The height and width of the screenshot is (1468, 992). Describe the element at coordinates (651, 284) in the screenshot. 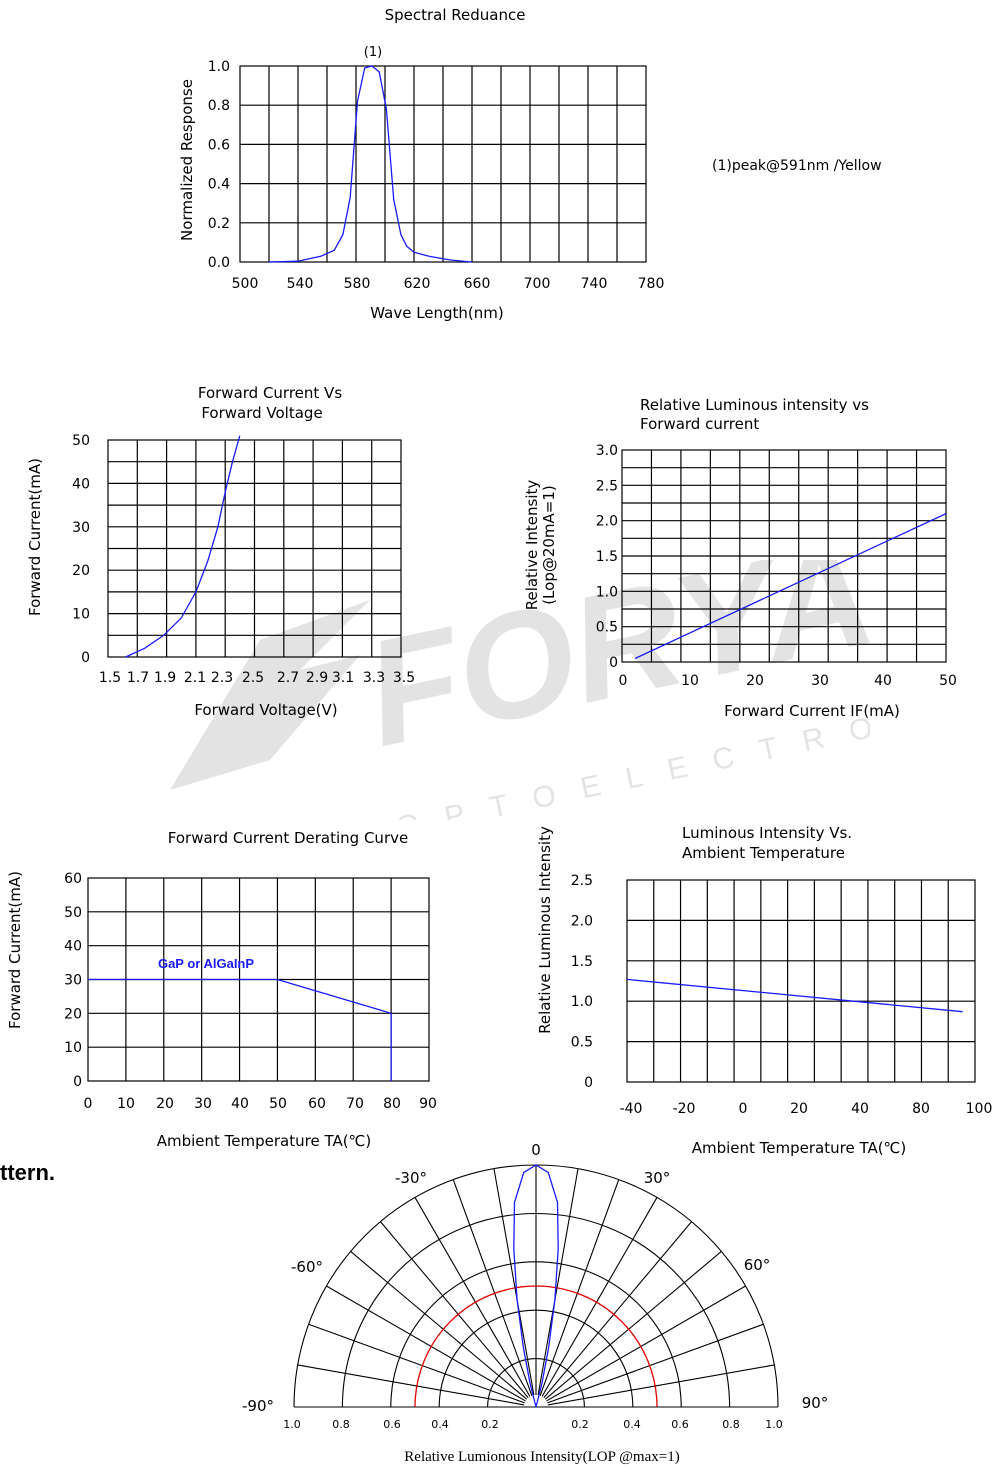

I see `spectral-x-tick: 780` at that location.